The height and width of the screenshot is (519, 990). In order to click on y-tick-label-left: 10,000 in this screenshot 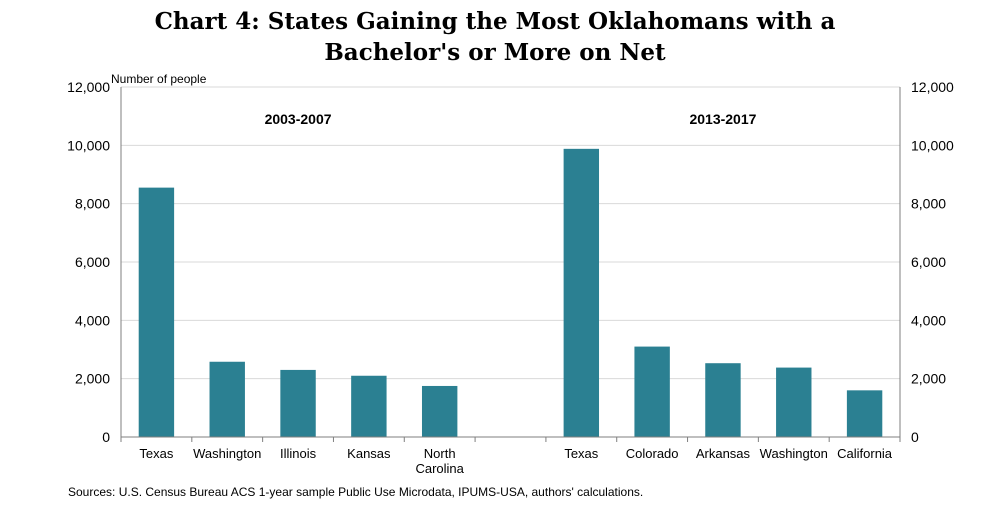, I will do `click(88, 145)`.